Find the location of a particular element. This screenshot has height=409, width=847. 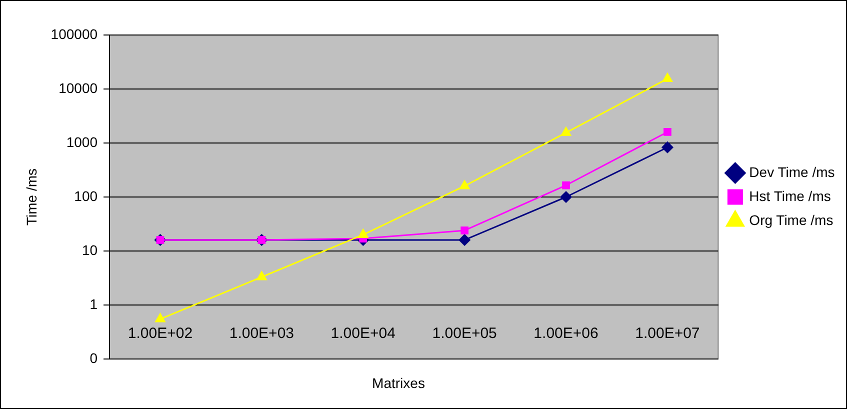

x-tick-label: 1.00E+04 is located at coordinates (363, 333).